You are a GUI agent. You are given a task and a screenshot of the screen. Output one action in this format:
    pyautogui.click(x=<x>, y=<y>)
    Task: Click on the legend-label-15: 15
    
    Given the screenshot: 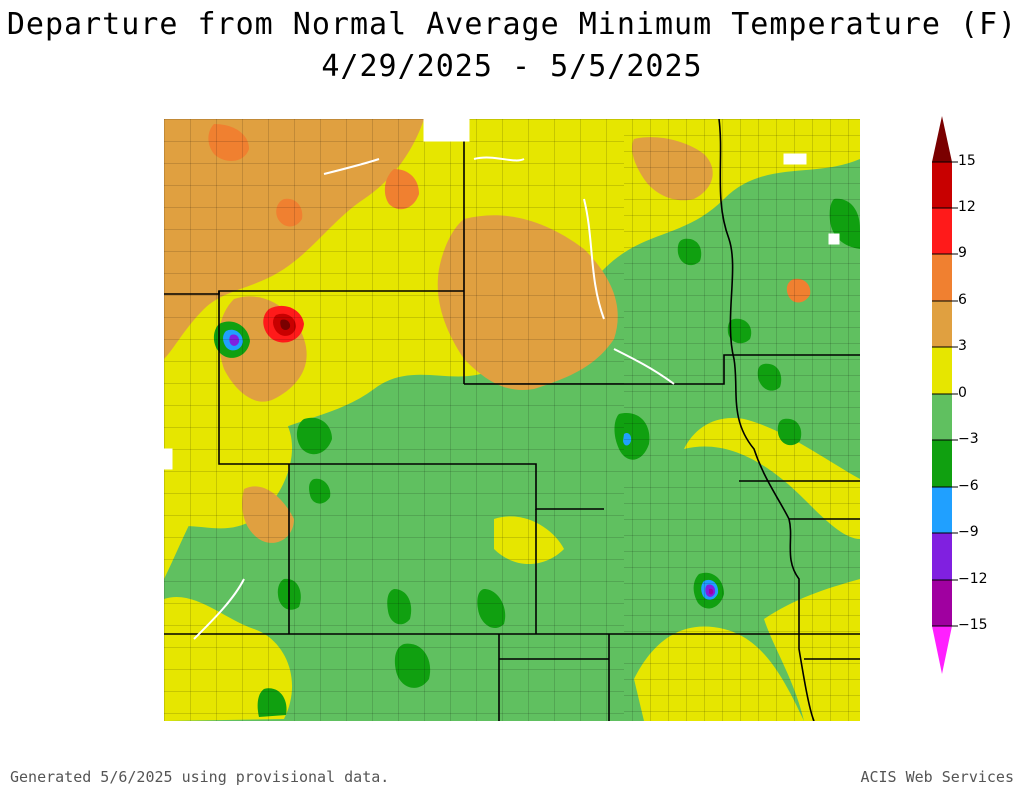 What is the action you would take?
    pyautogui.click(x=967, y=161)
    